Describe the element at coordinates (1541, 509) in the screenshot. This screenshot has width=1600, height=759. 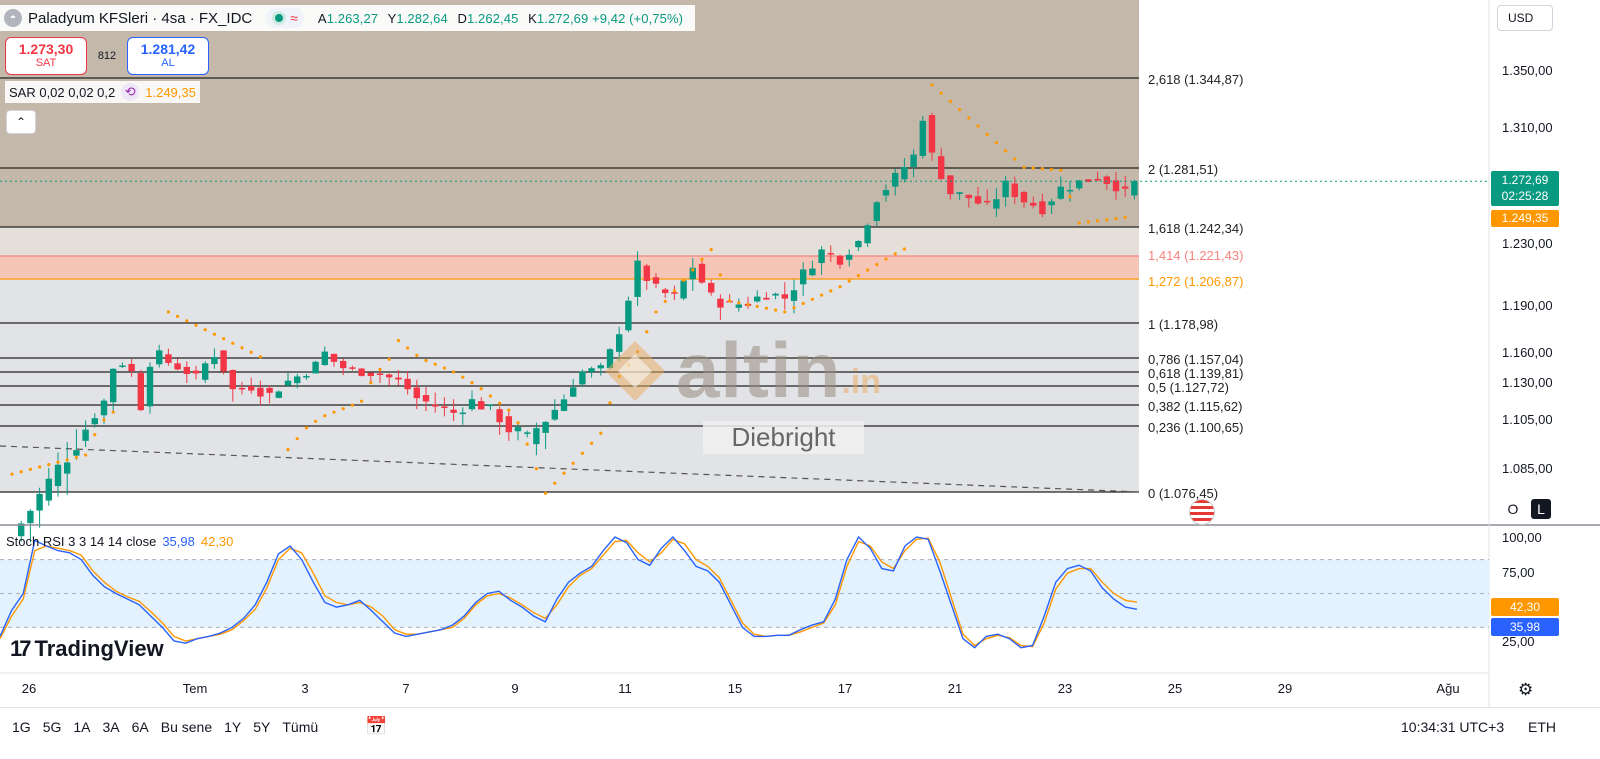
I see `lock-scale-toggle: L` at that location.